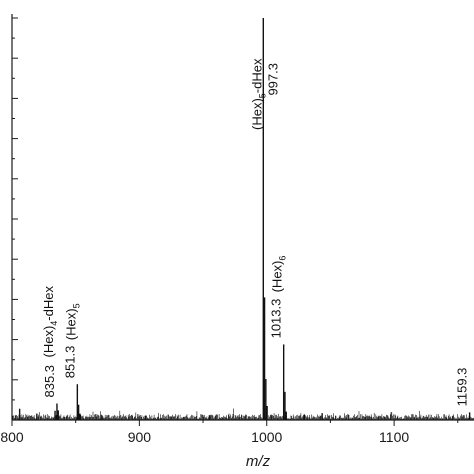 The image size is (474, 474). I want to click on peak-mz-label: 1013.3, so click(276, 319).